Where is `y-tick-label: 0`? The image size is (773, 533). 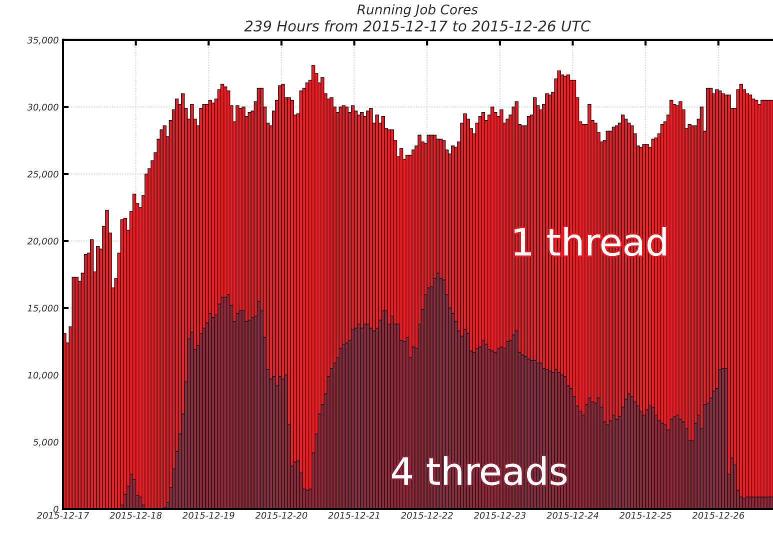 y-tick-label: 0 is located at coordinates (56, 509).